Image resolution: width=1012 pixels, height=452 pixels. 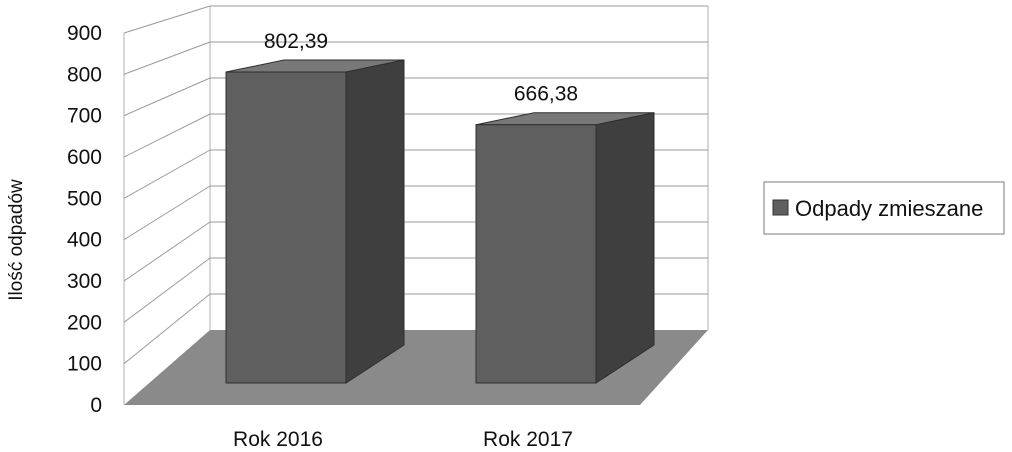 I want to click on y-tick-label: 100, so click(x=84, y=364).